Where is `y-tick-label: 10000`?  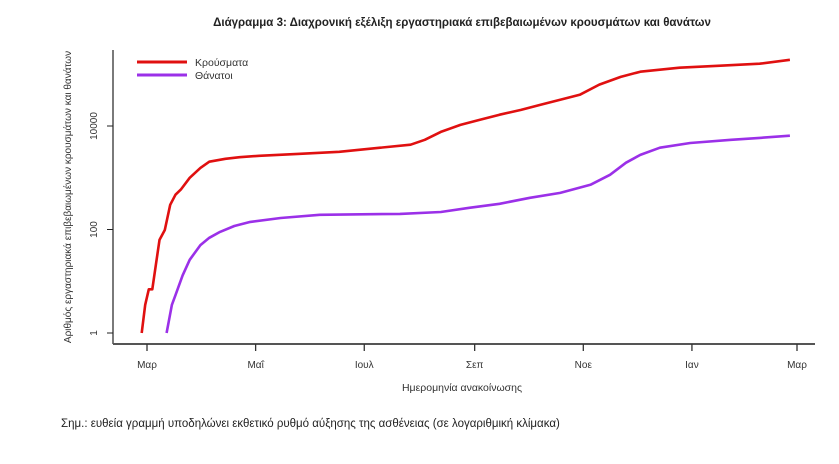 y-tick-label: 10000 is located at coordinates (94, 126).